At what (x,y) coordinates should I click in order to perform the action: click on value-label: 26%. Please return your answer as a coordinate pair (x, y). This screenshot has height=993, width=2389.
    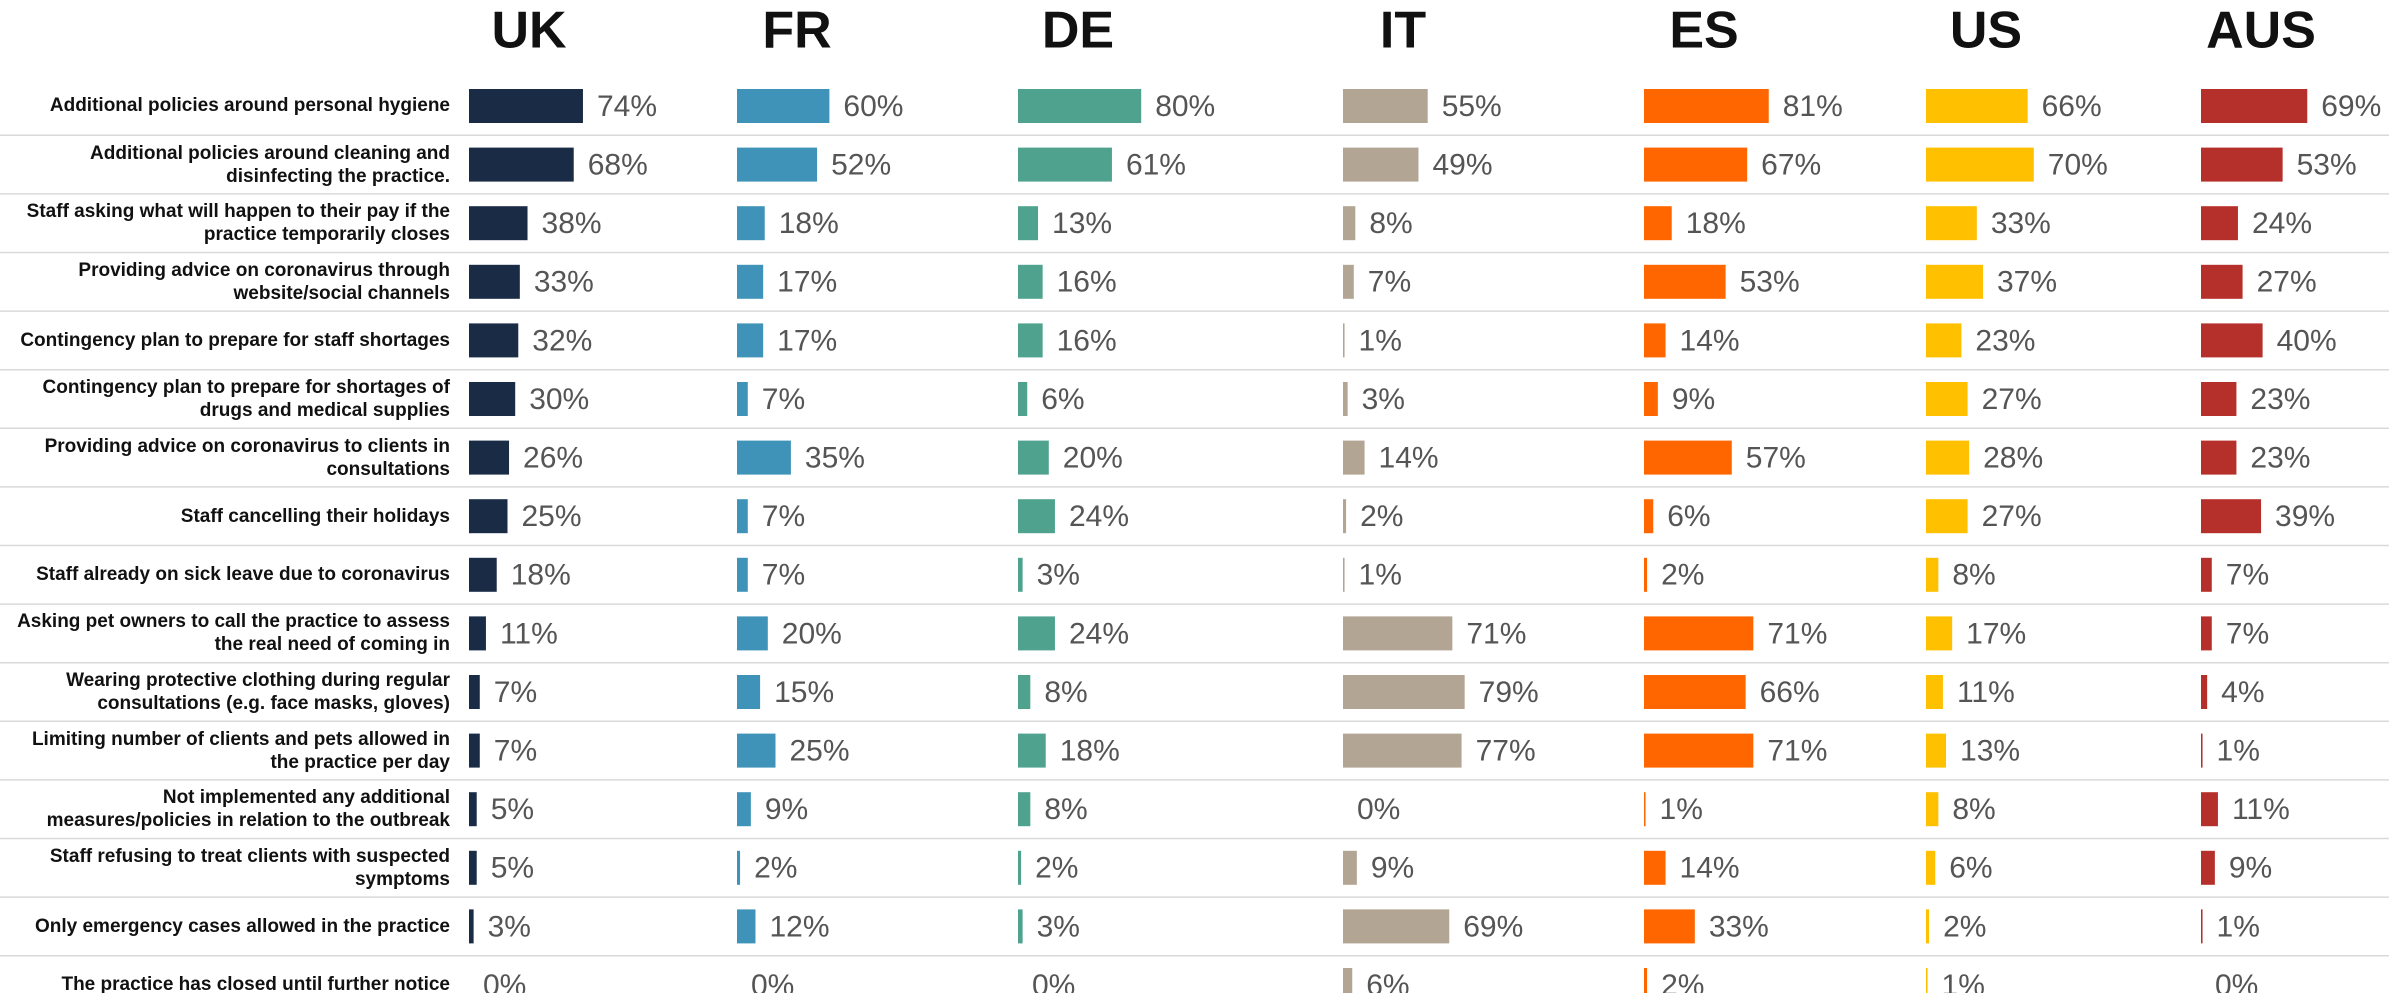
    Looking at the image, I should click on (553, 458).